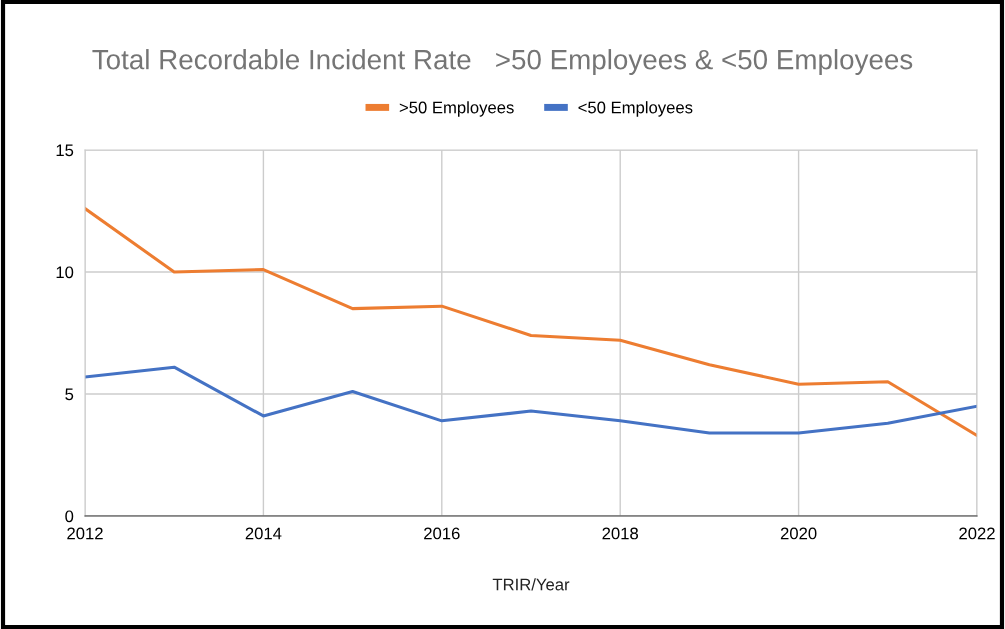  What do you see at coordinates (635, 109) in the screenshot?
I see `legend-label: <50 Employees` at bounding box center [635, 109].